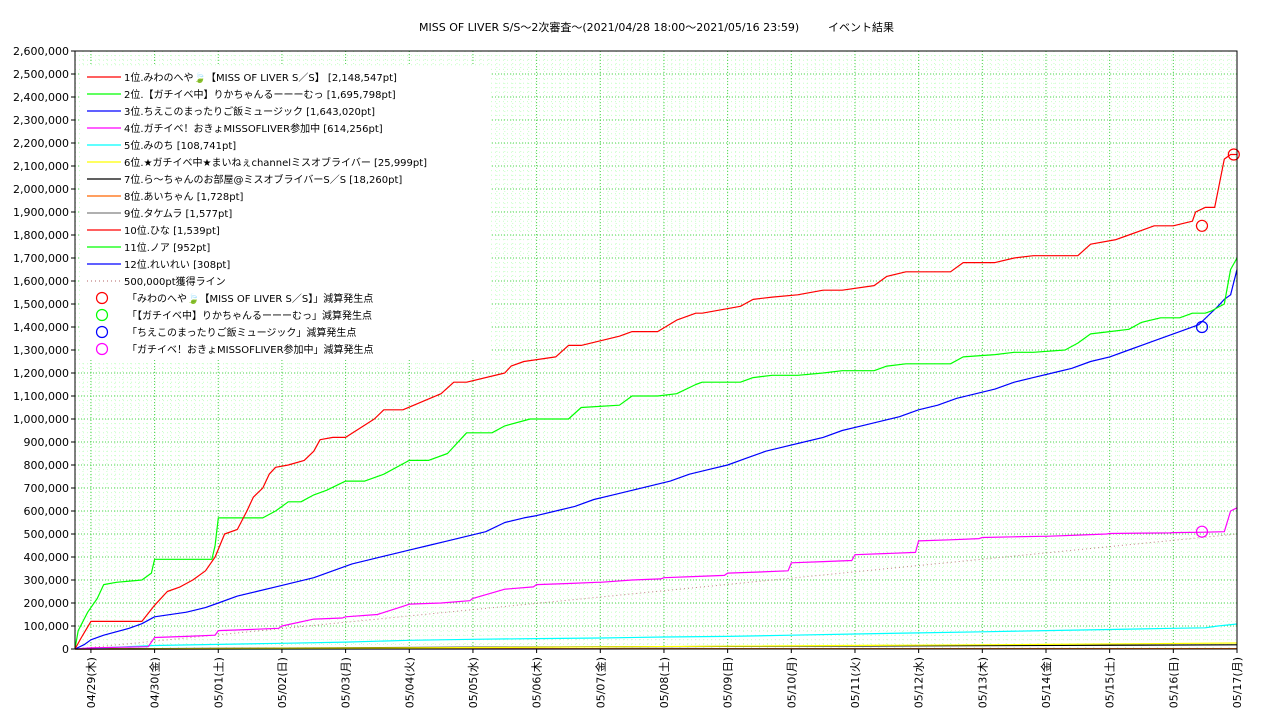 The height and width of the screenshot is (720, 1280). I want to click on x-tick-label: 05/07(金), so click(600, 682).